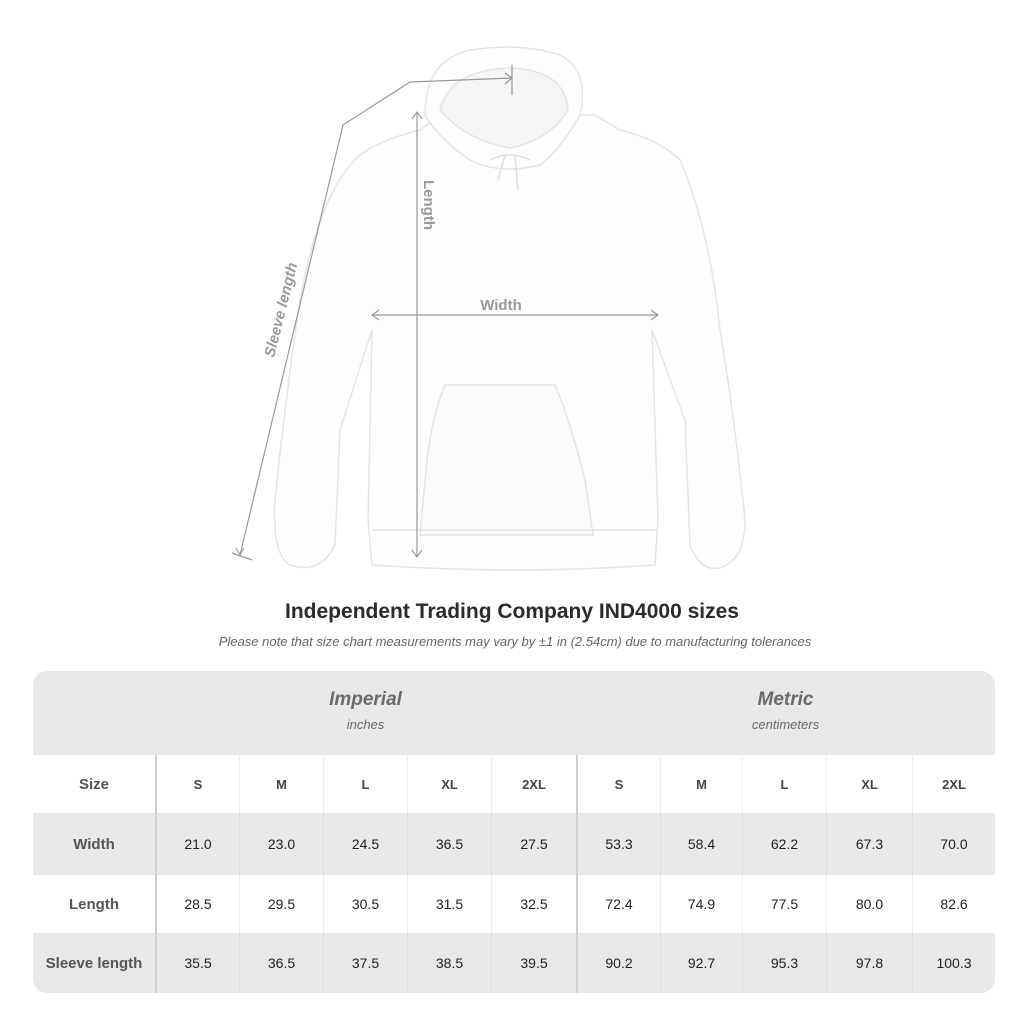 The image size is (1024, 1024). Describe the element at coordinates (533, 844) in the screenshot. I see `value-cell: 27.5` at that location.